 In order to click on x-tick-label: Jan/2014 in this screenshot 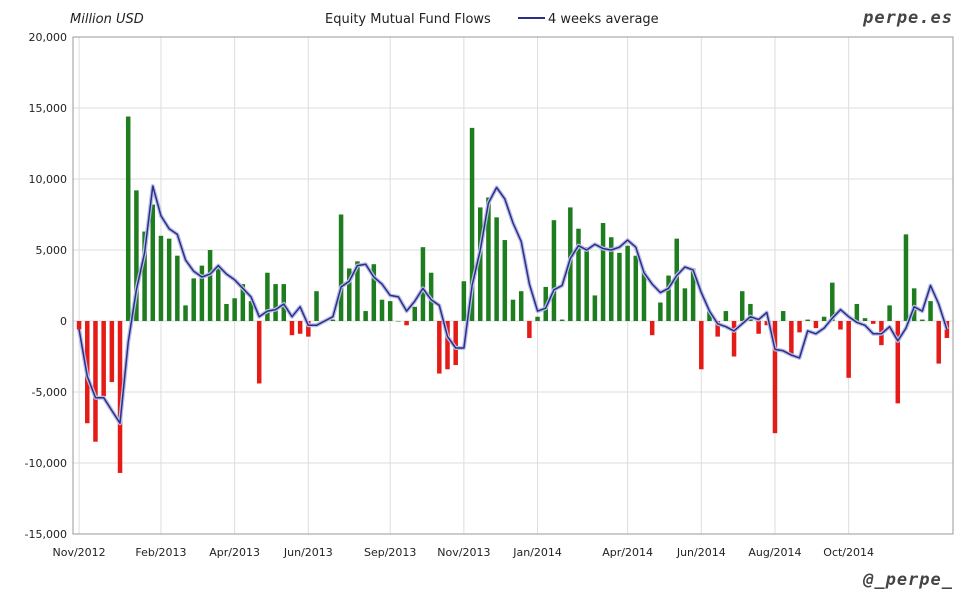, I will do `click(537, 552)`.